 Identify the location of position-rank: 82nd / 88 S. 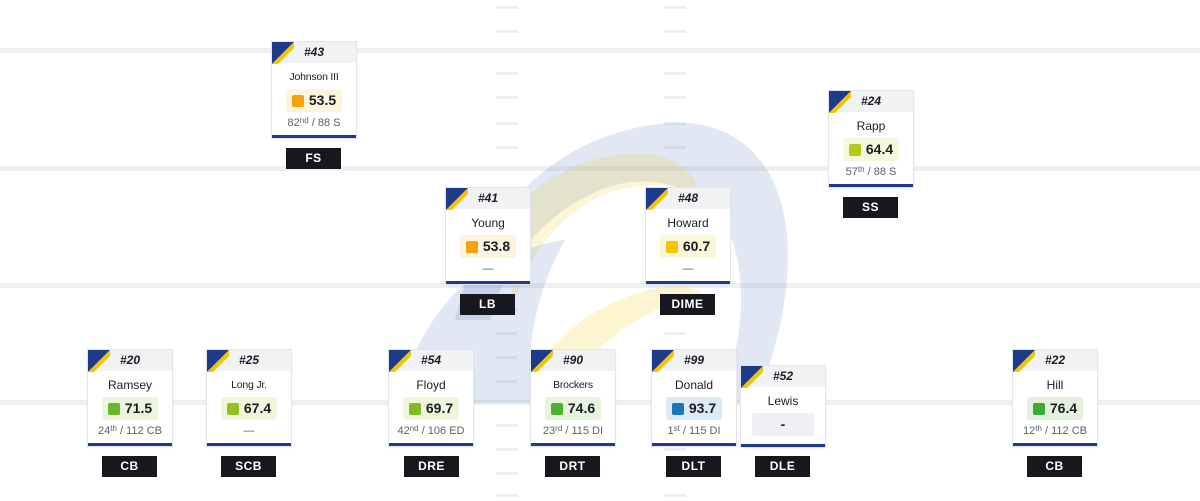
(314, 122).